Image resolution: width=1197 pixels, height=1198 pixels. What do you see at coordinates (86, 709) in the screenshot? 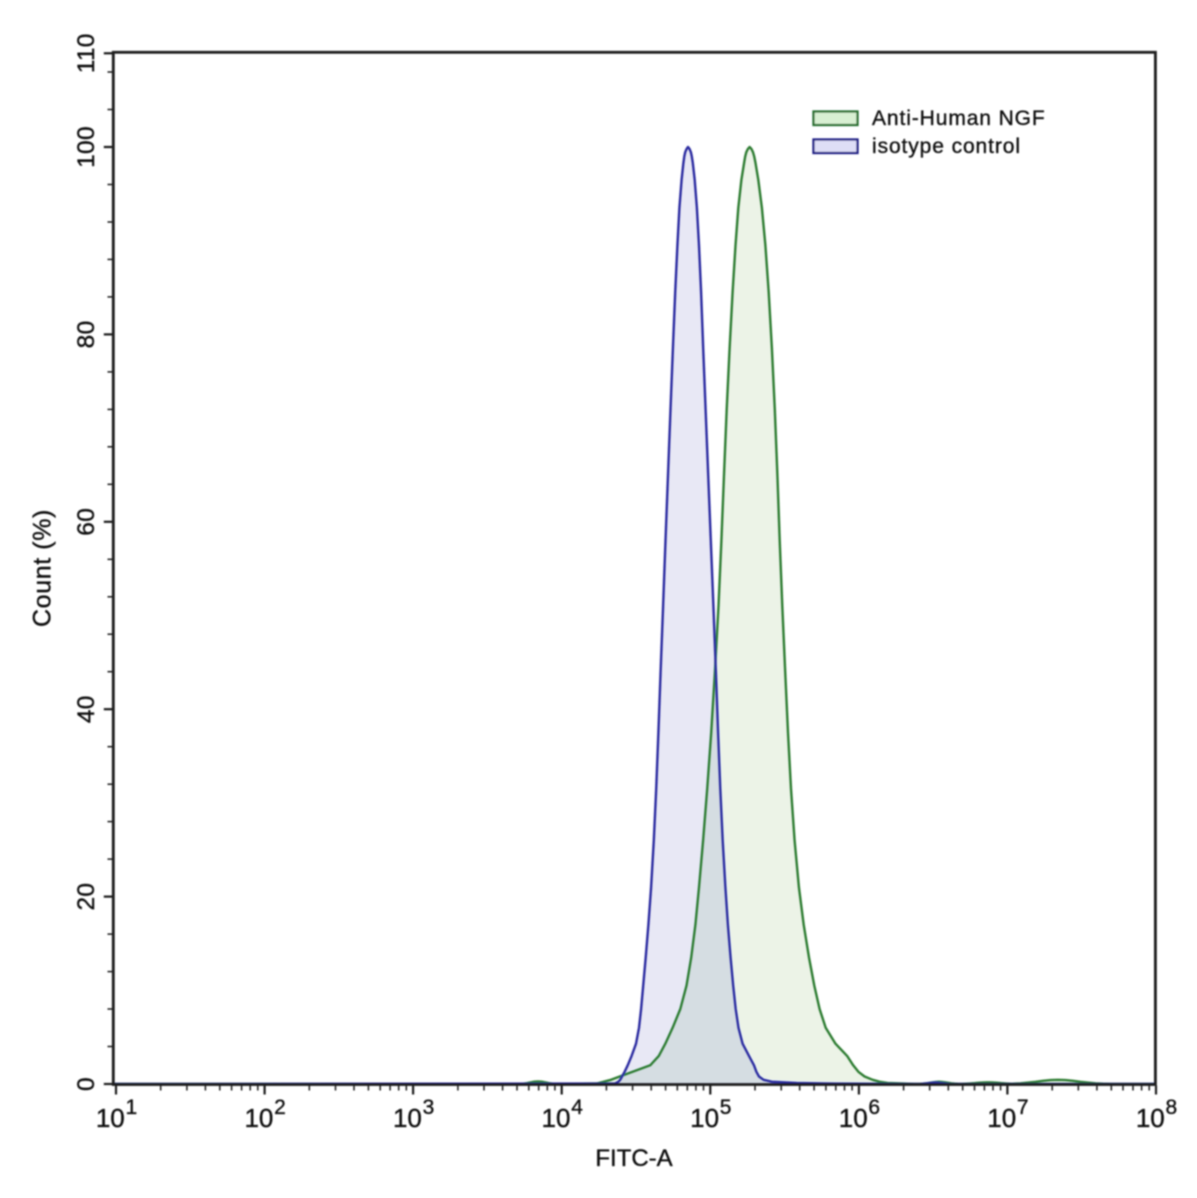
I see `svg-text: 40` at bounding box center [86, 709].